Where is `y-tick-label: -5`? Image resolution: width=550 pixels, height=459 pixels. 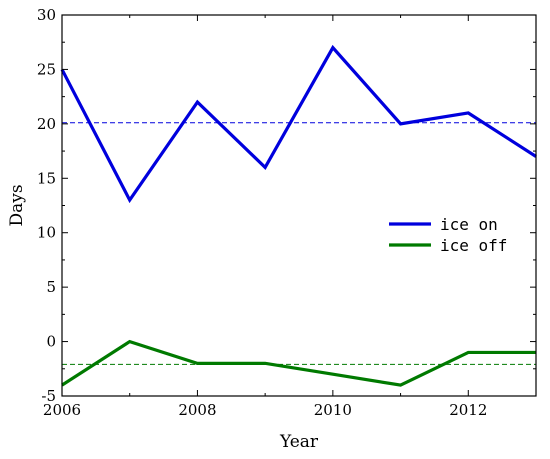 y-tick-label: -5 is located at coordinates (48, 396).